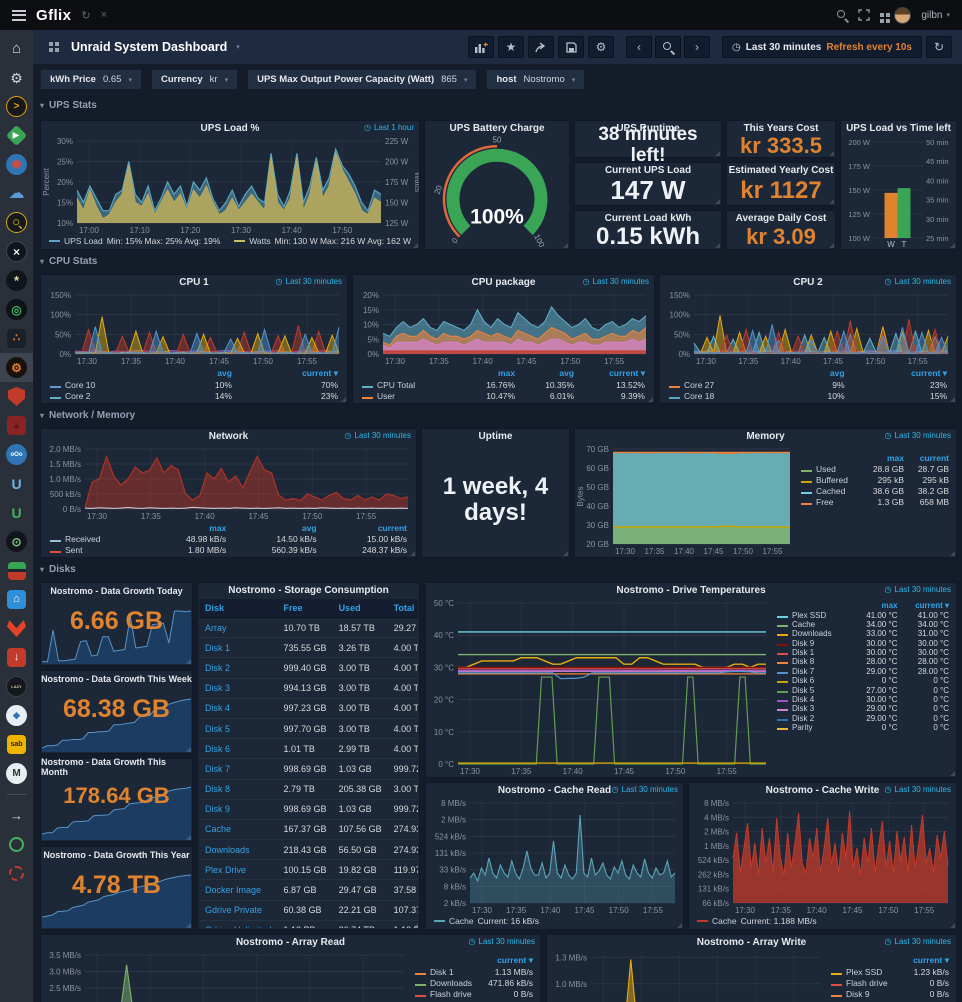  What do you see at coordinates (16, 77) in the screenshot?
I see `settings-gear-icon: ⚙` at bounding box center [16, 77].